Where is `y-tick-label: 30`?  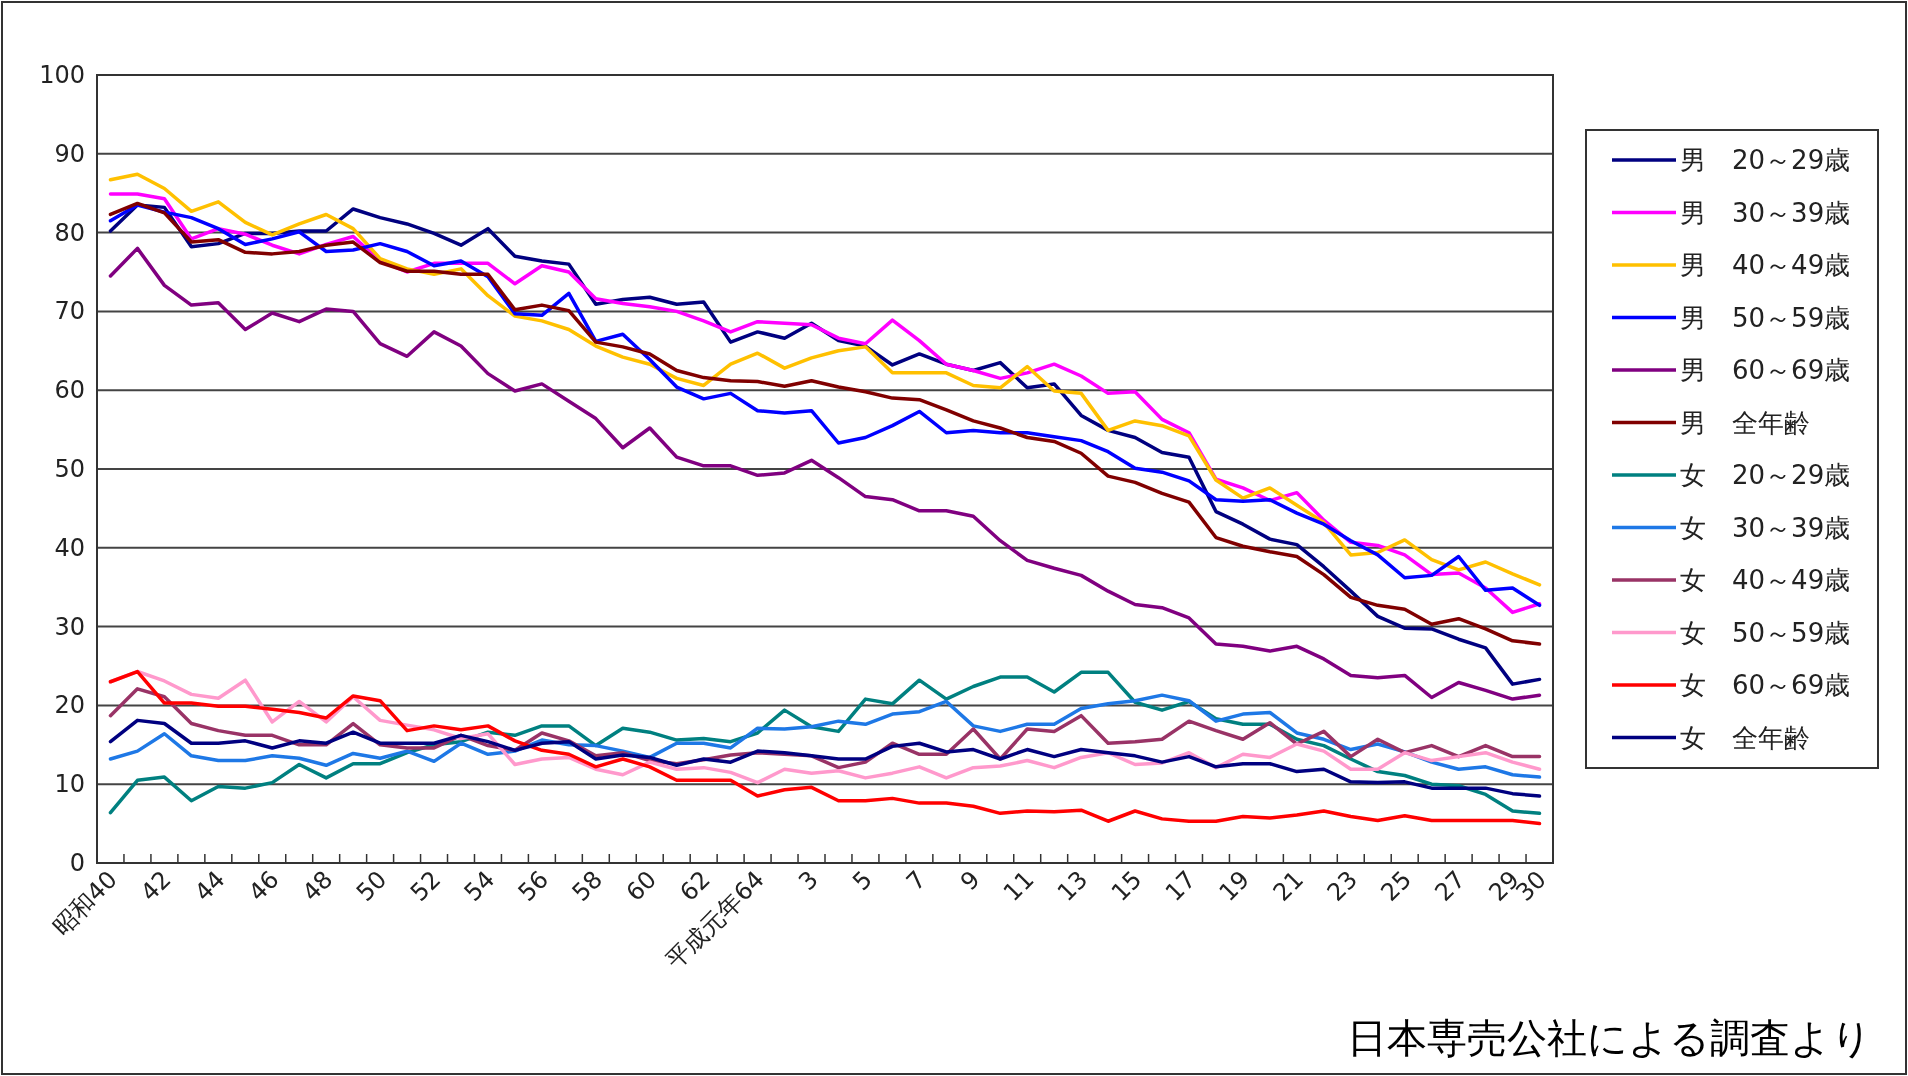 y-tick-label: 30 is located at coordinates (69, 626).